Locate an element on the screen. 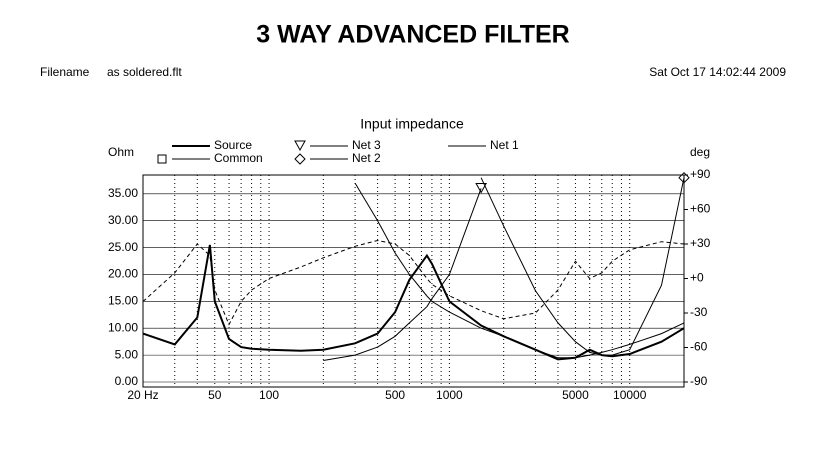 The height and width of the screenshot is (474, 827). y2-tick-label: +0 is located at coordinates (697, 278).